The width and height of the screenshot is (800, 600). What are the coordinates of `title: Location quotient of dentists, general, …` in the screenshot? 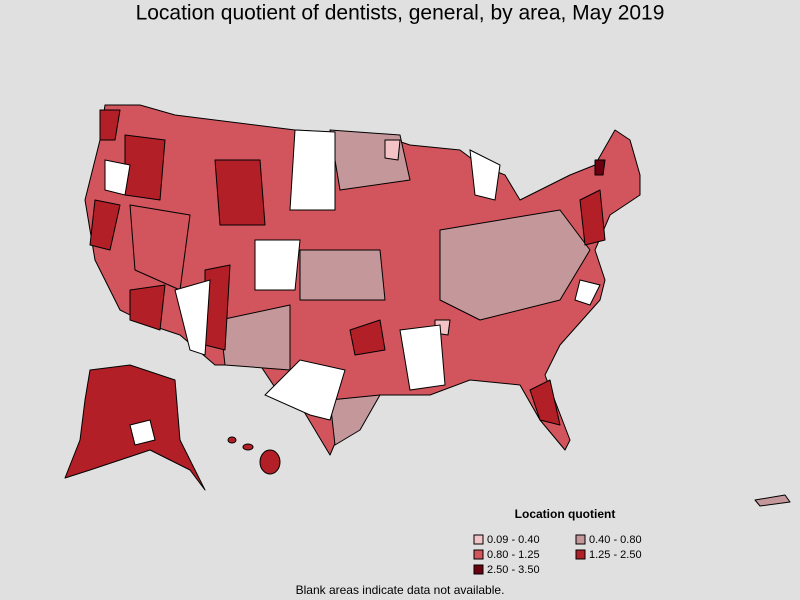 It's located at (400, 13).